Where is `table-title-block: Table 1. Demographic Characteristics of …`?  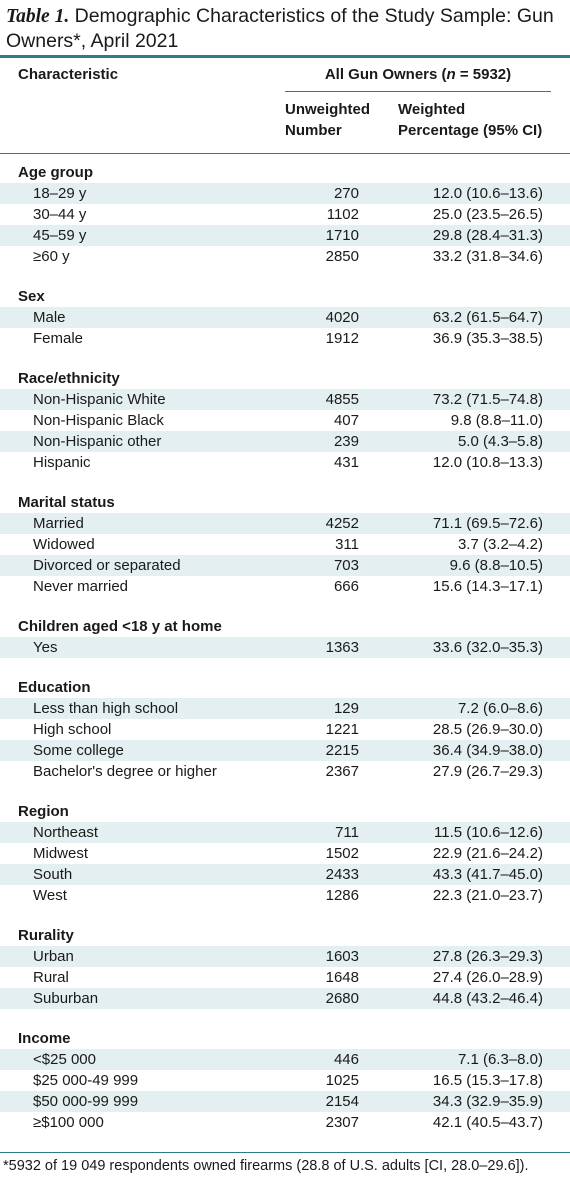
table-title-block: Table 1. Demographic Characteristics of … is located at coordinates (285, 29).